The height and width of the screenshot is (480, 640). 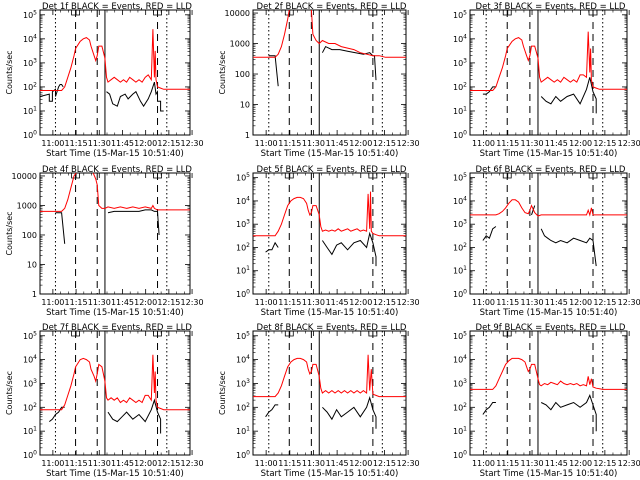 What do you see at coordinates (117, 170) in the screenshot?
I see `chart-title: Det 4f BLACK = Events, RED = LLD` at bounding box center [117, 170].